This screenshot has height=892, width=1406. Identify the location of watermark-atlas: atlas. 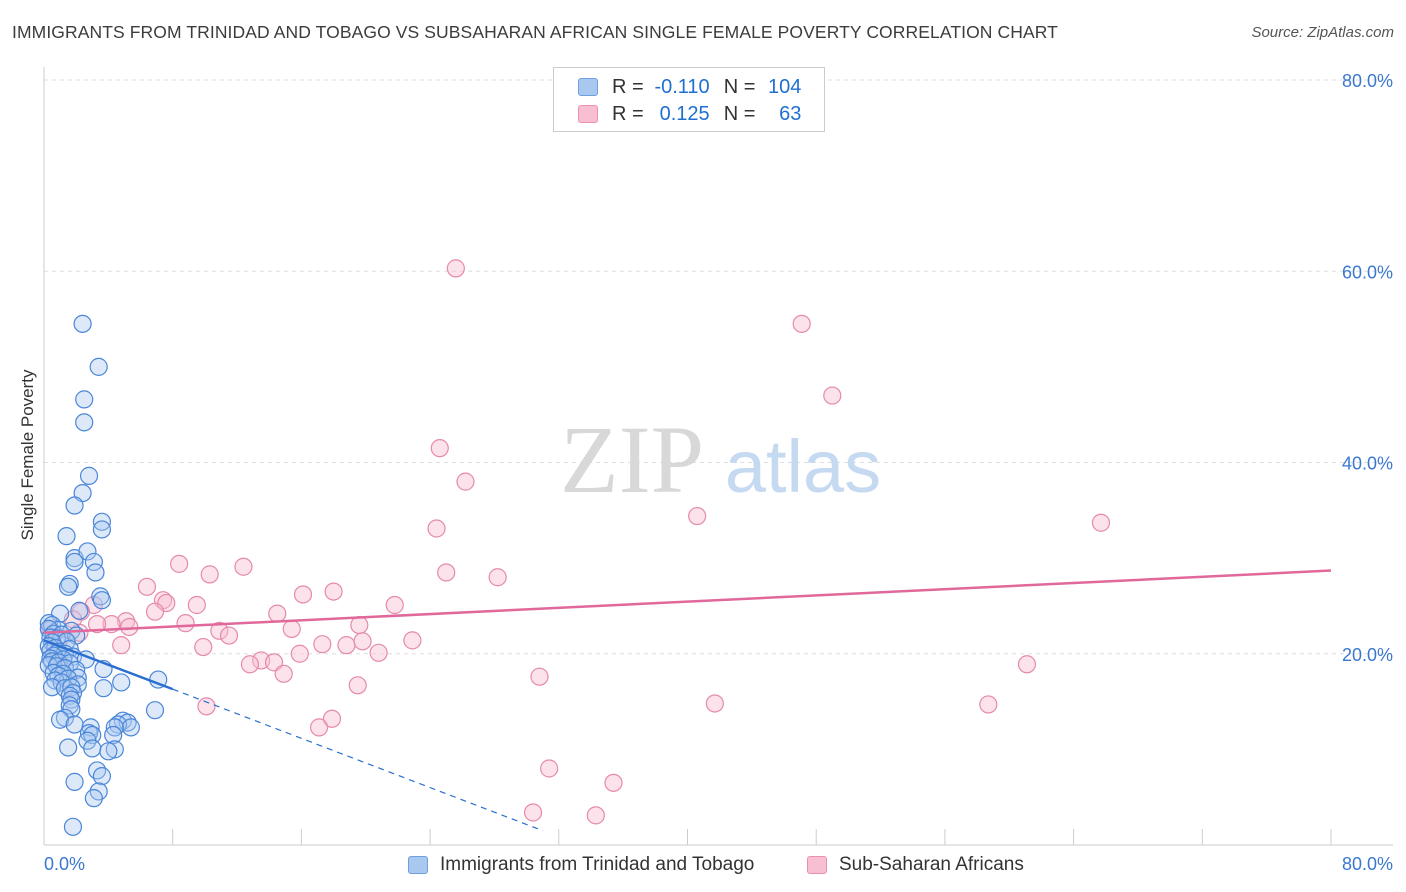
(803, 466).